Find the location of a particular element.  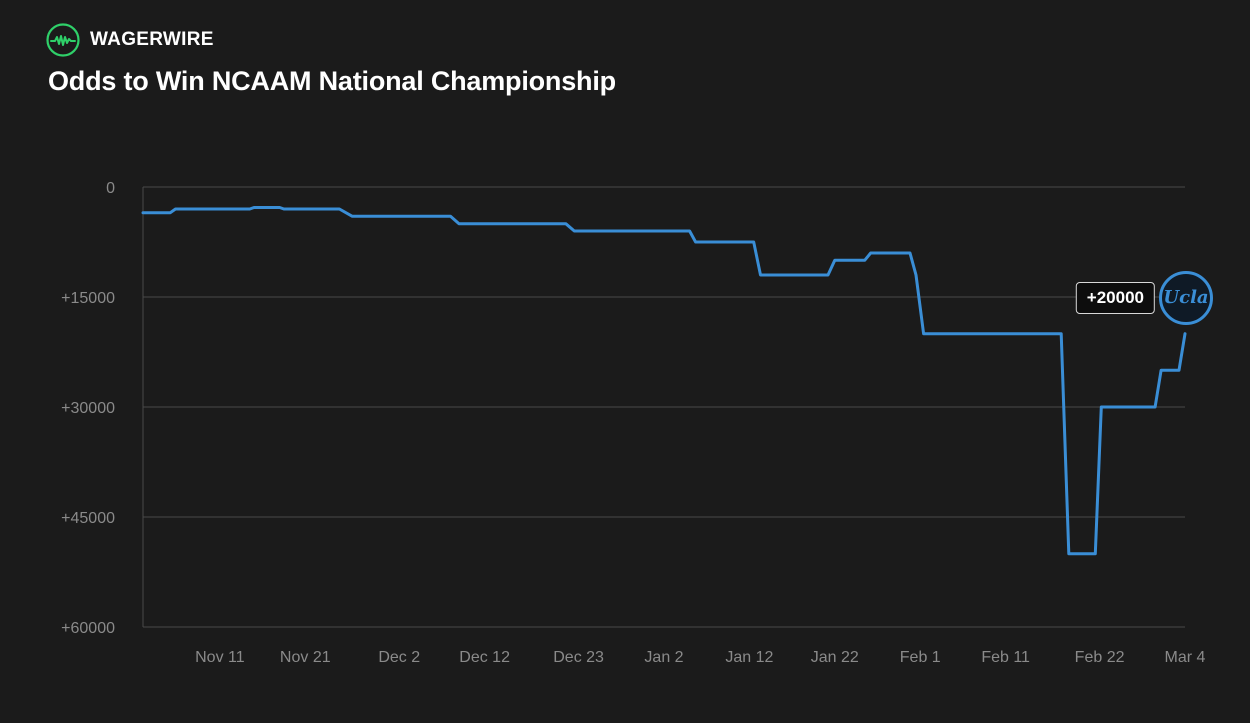

y-tick-label: +30000 is located at coordinates (88, 408).